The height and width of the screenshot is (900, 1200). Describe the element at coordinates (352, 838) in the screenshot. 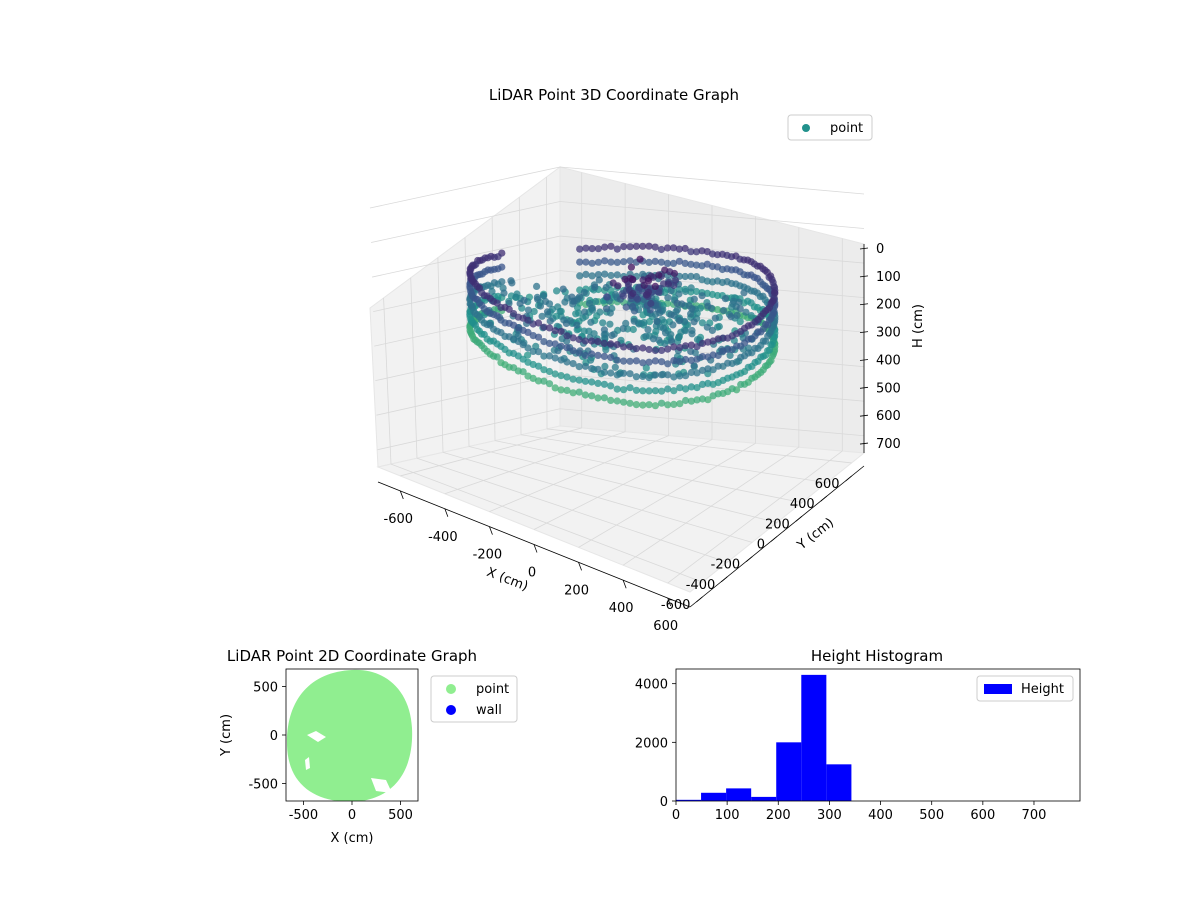

I see `x2d-axis-label: X (cm)` at that location.